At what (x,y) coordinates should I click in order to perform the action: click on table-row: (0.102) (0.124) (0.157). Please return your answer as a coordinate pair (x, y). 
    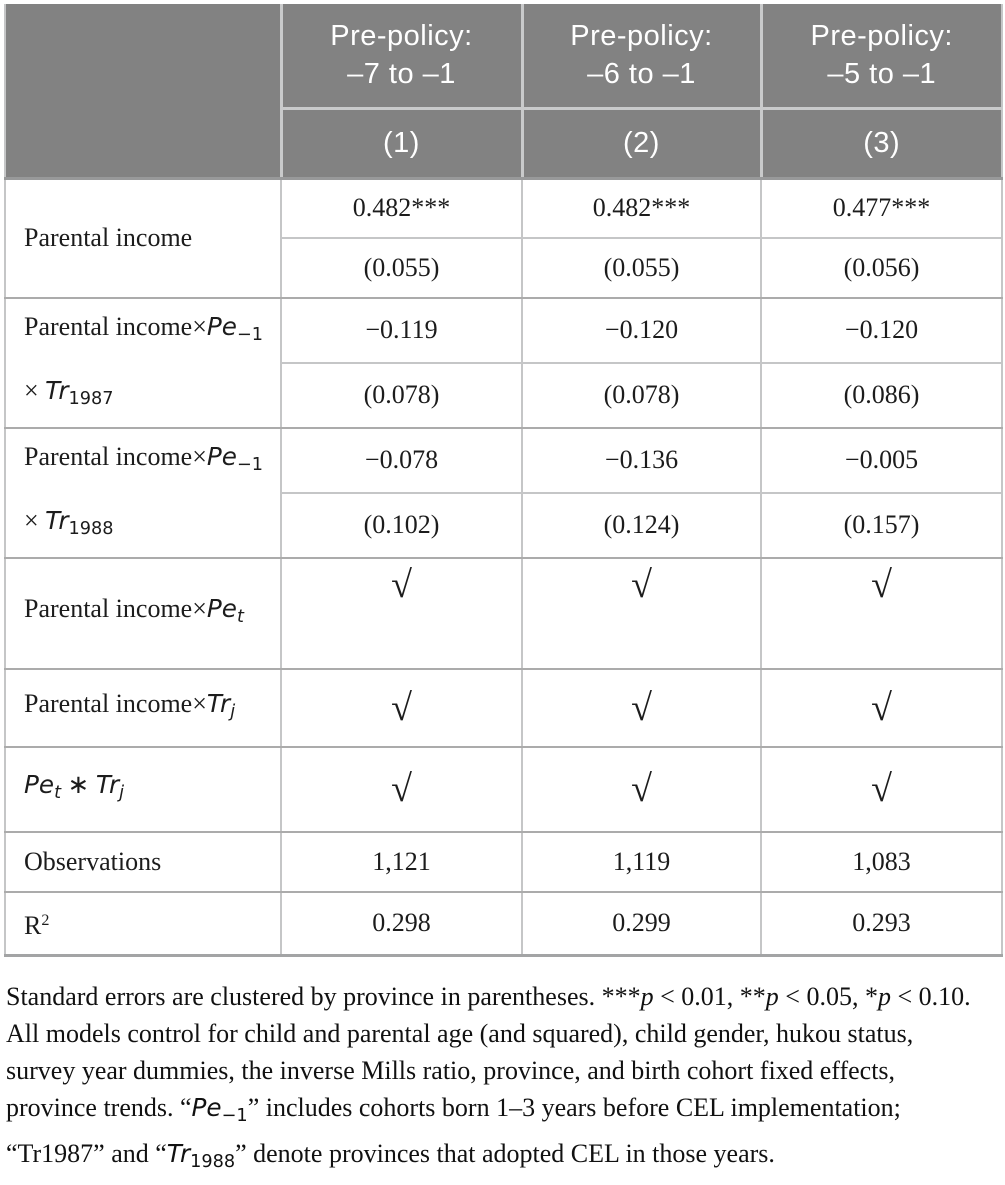
    Looking at the image, I should click on (503, 525).